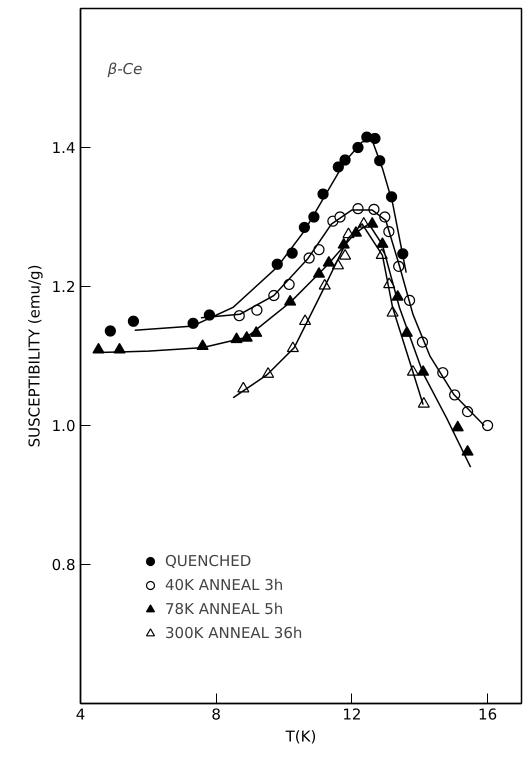  Describe the element at coordinates (352, 715) in the screenshot. I see `x-tick-label: 12` at that location.